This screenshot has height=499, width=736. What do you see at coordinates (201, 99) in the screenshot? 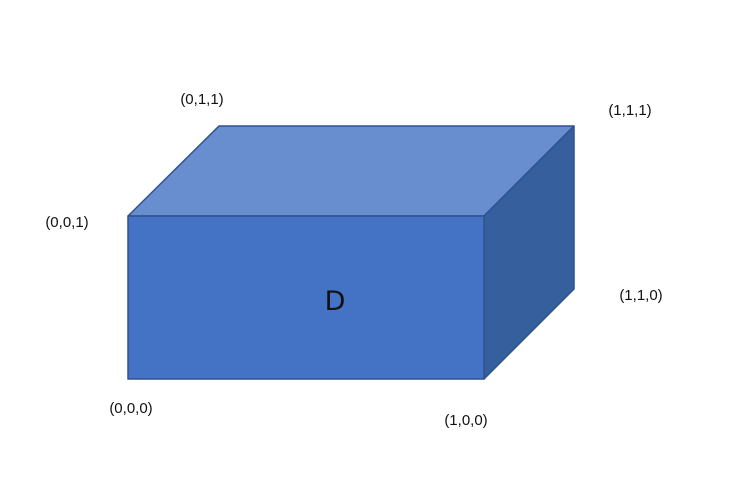
I see `vertex-label-011: (0,1,1)` at bounding box center [201, 99].